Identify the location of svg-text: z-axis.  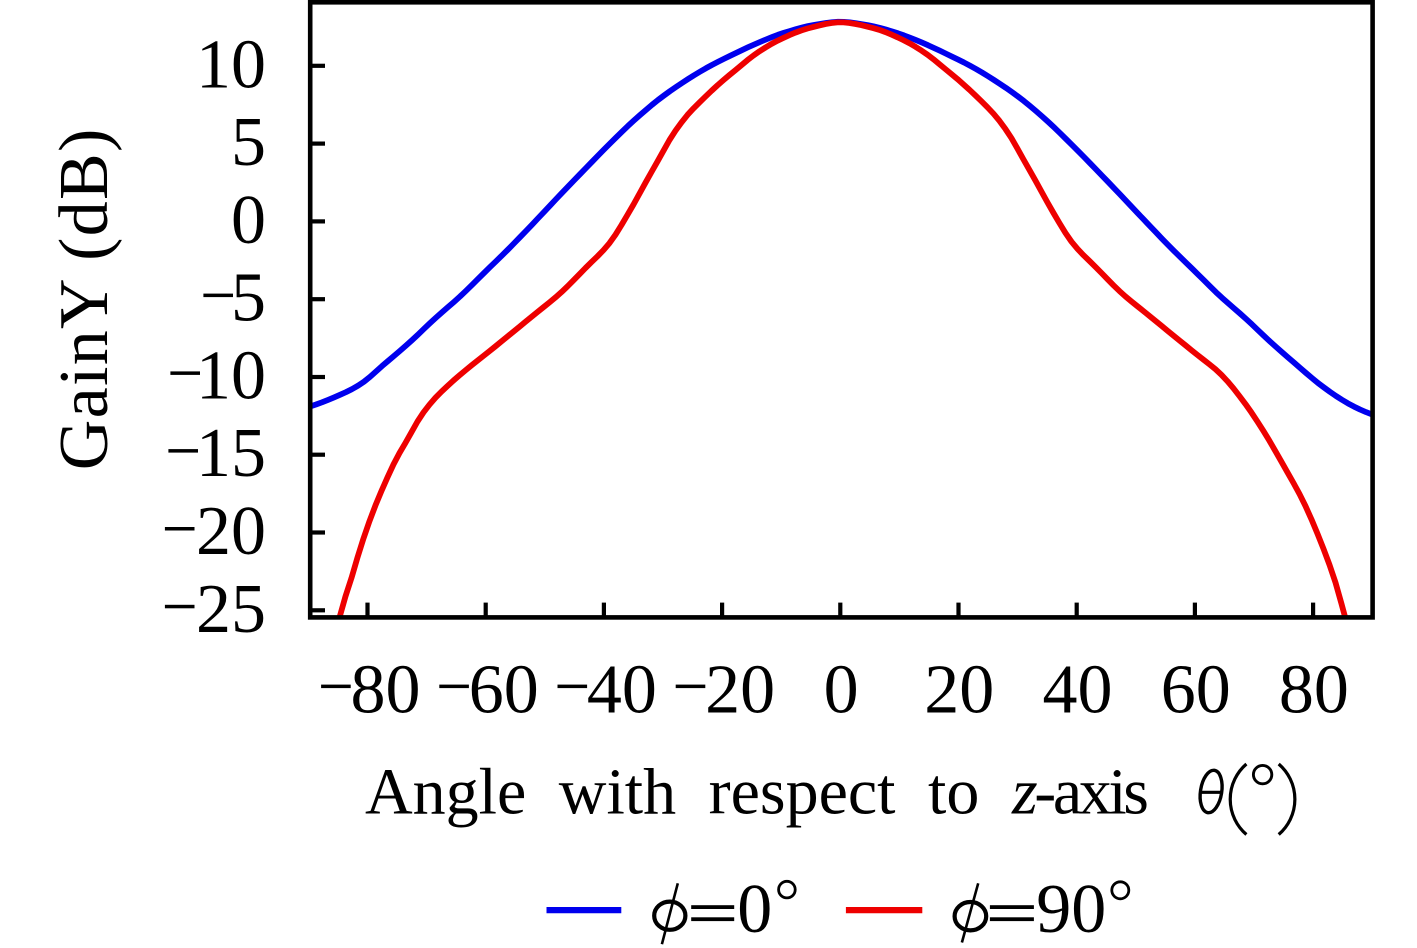
(1079, 792).